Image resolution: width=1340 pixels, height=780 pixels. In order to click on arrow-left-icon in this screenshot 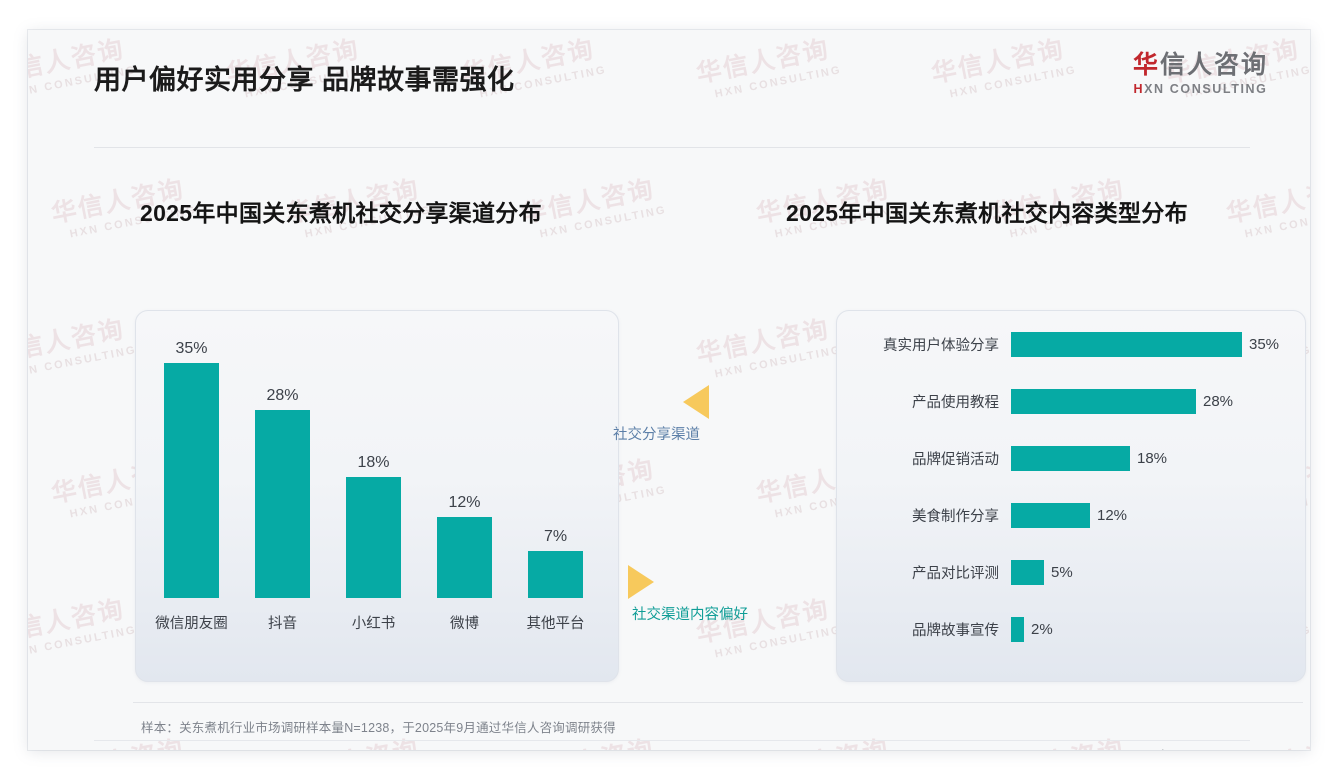, I will do `click(696, 402)`.